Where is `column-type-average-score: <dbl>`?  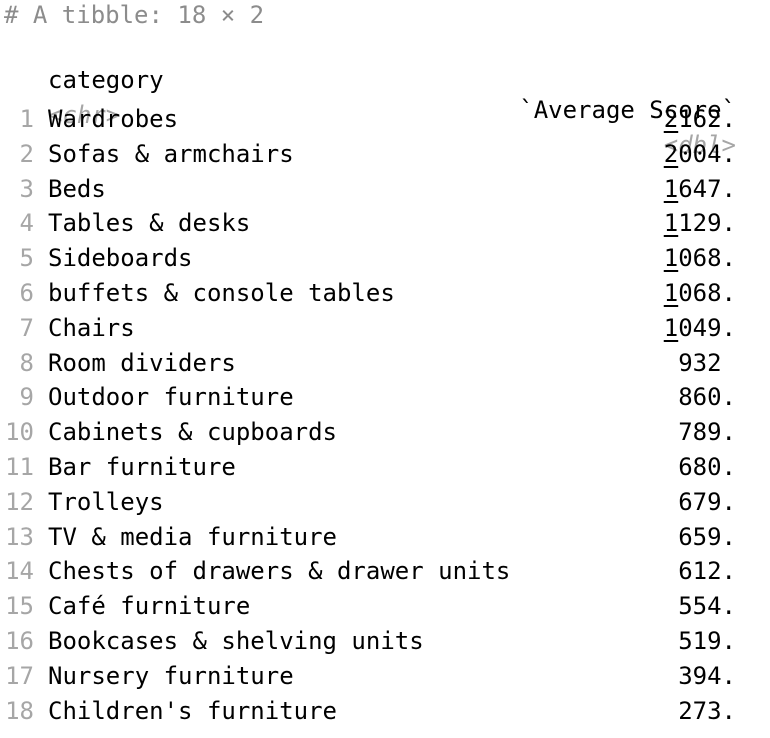 column-type-average-score: <dbl> is located at coordinates (699, 145).